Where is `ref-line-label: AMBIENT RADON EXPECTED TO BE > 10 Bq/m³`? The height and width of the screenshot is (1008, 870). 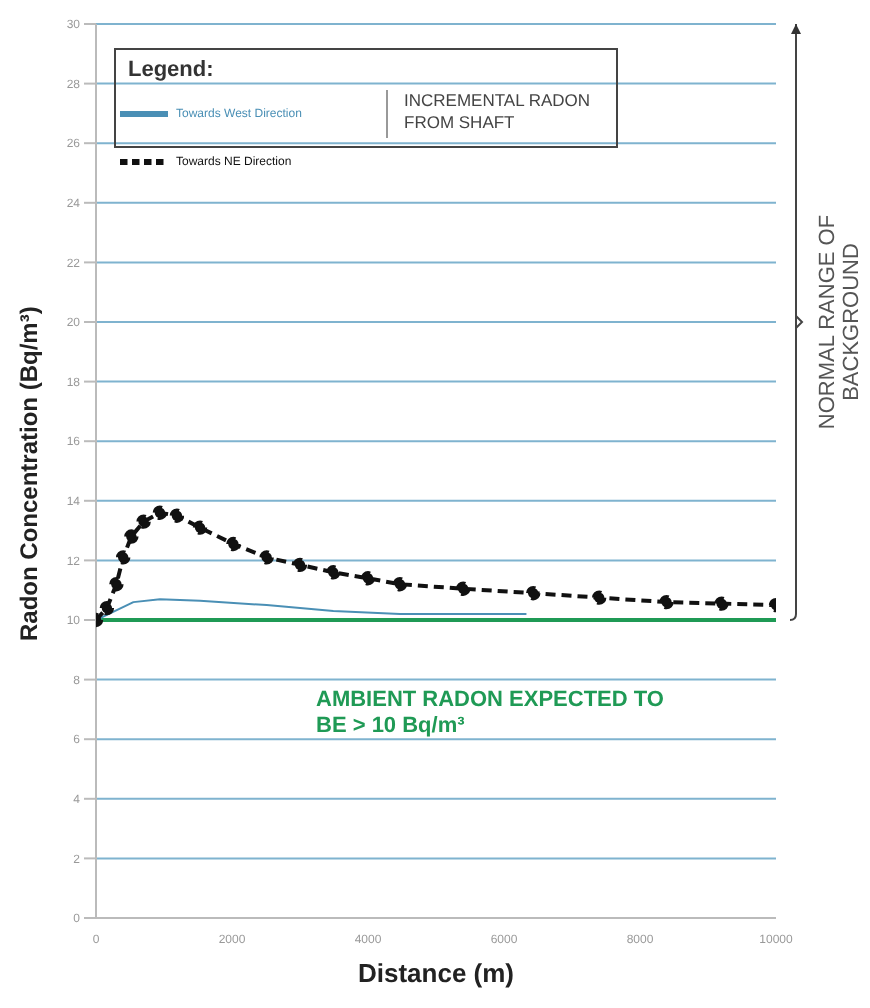 ref-line-label: AMBIENT RADON EXPECTED TO BE > 10 Bq/m³ is located at coordinates (491, 714).